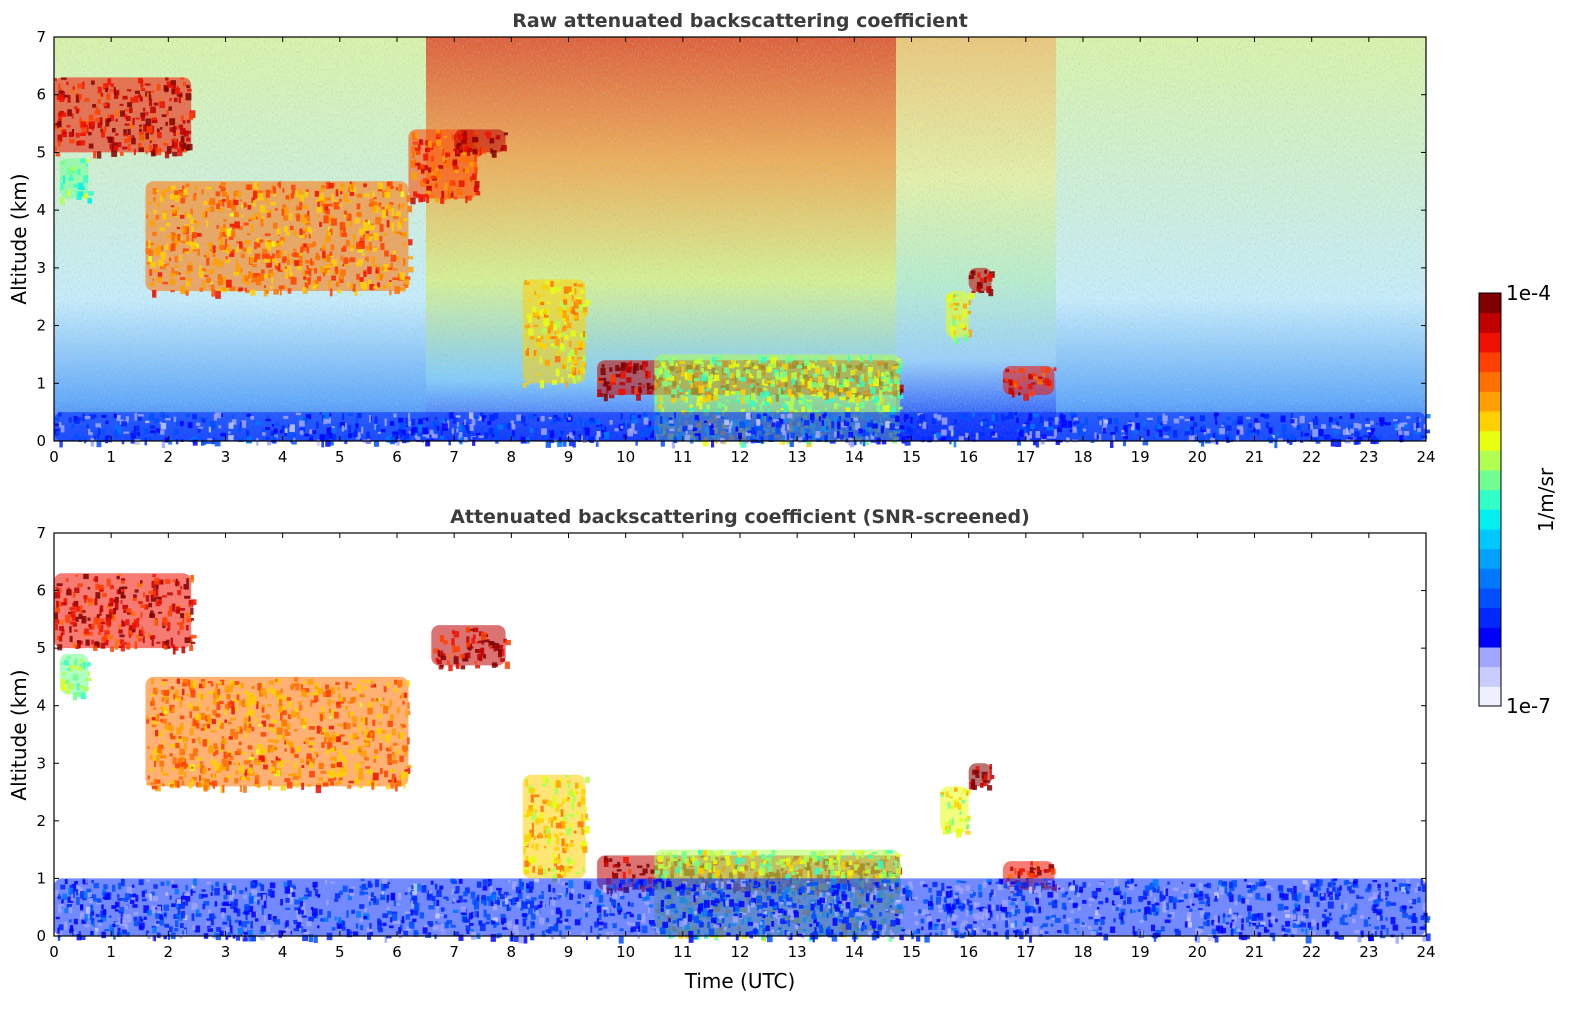 This screenshot has height=1020, width=1595. I want to click on panel2-x-tick-label: 1, so click(111, 952).